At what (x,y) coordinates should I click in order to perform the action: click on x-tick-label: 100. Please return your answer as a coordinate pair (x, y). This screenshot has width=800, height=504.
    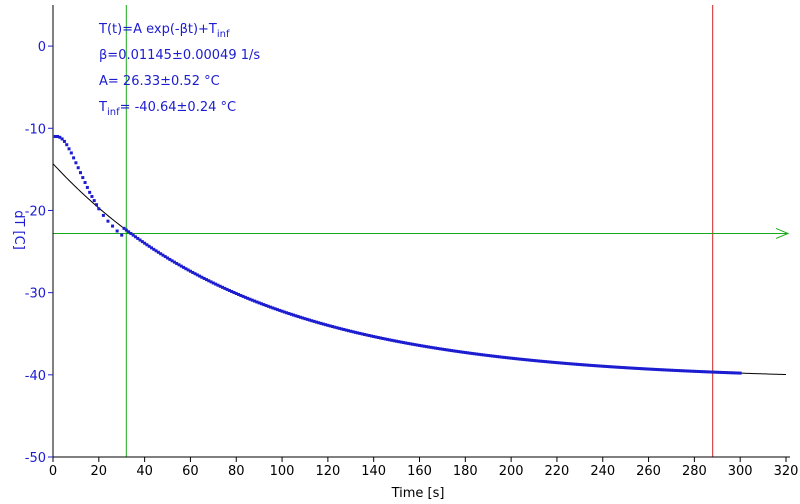
    Looking at the image, I should click on (282, 471).